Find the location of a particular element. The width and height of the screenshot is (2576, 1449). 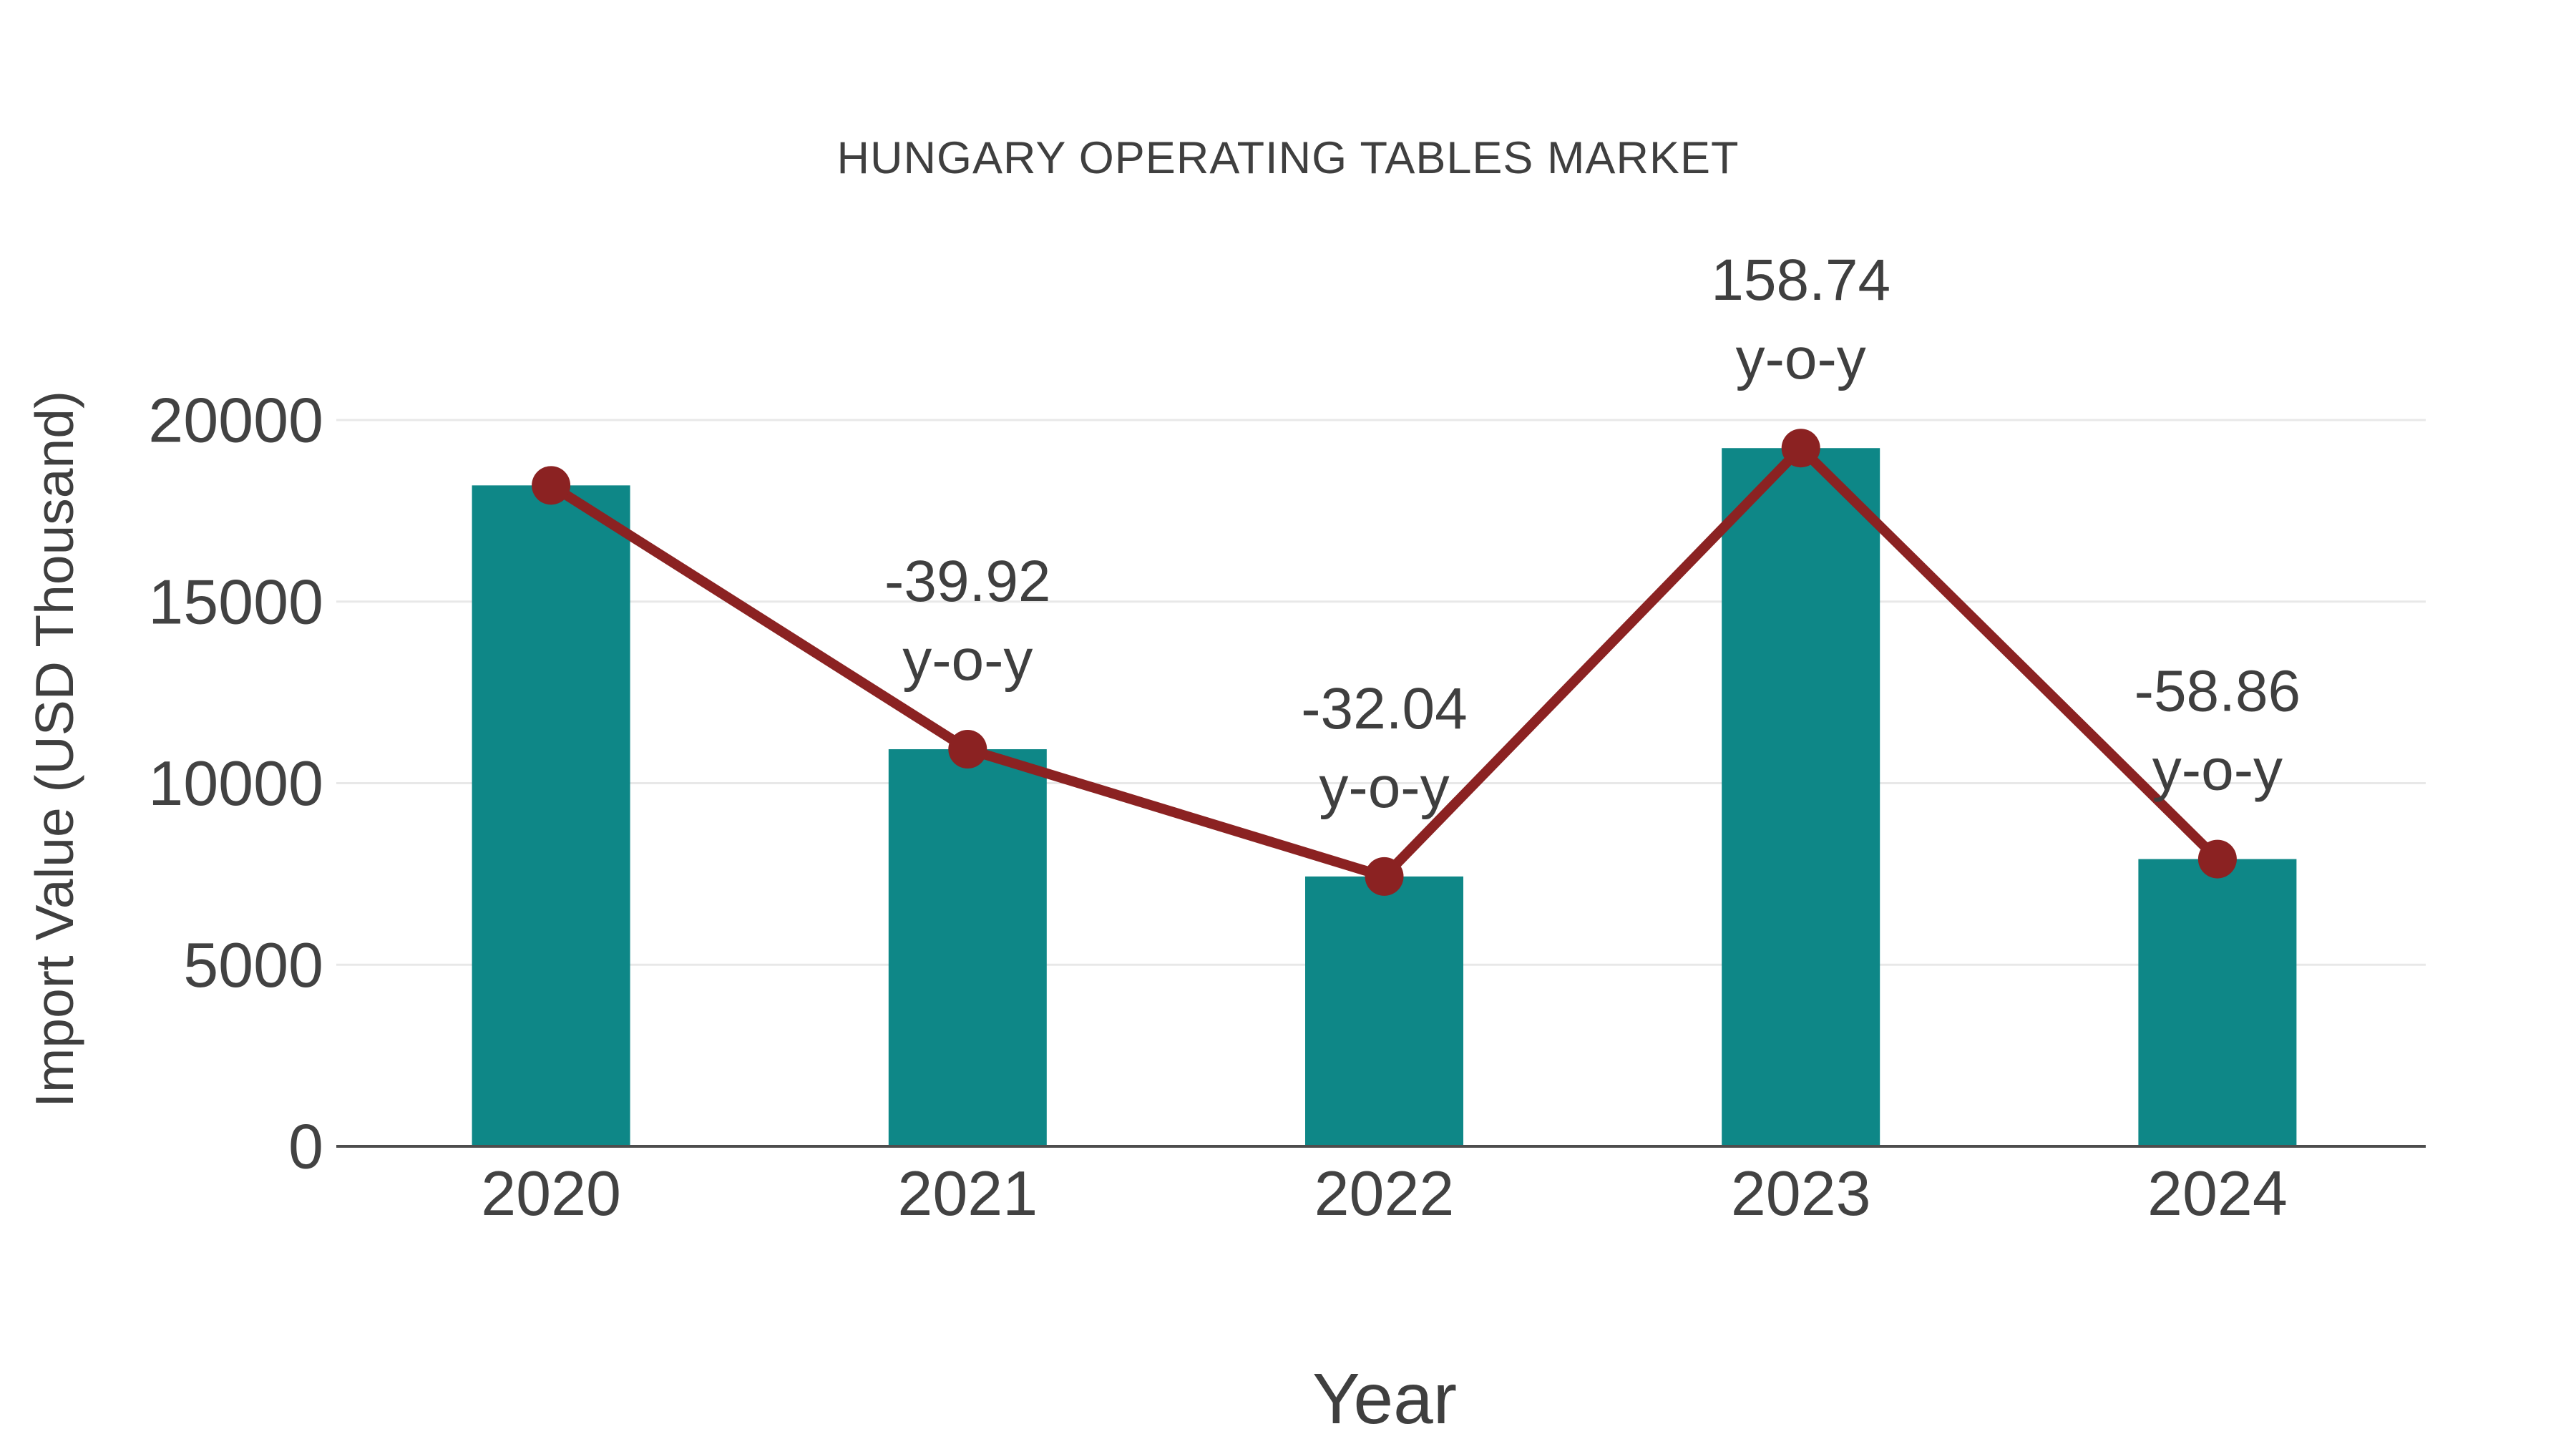

data-point-marker-2023 is located at coordinates (1800, 448).